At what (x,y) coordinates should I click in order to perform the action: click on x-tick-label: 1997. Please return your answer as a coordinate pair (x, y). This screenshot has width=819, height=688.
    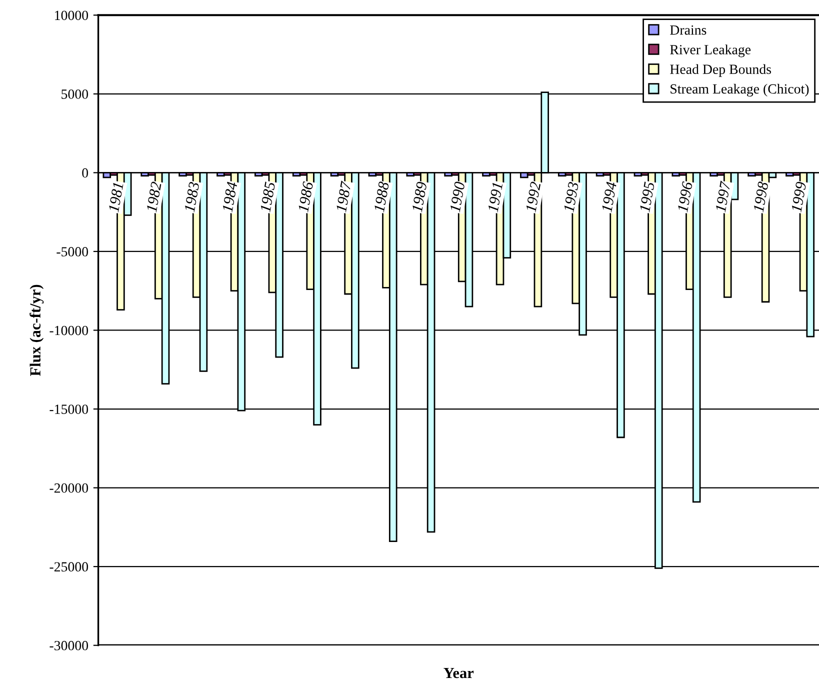
    Looking at the image, I should click on (723, 196).